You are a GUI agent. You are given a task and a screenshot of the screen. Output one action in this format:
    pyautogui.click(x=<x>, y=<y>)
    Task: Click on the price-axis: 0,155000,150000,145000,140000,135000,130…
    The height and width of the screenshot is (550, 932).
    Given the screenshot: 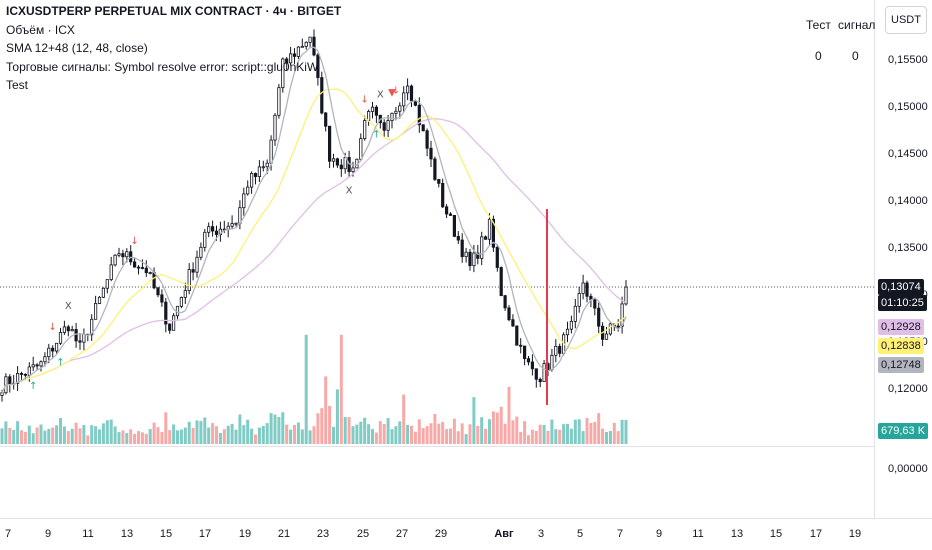 What is the action you would take?
    pyautogui.click(x=908, y=264)
    